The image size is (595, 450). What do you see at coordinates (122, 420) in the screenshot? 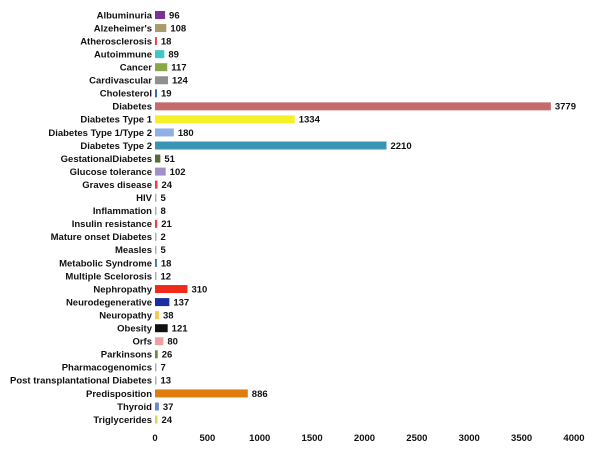
I see `category-label: Triglycerides` at bounding box center [122, 420].